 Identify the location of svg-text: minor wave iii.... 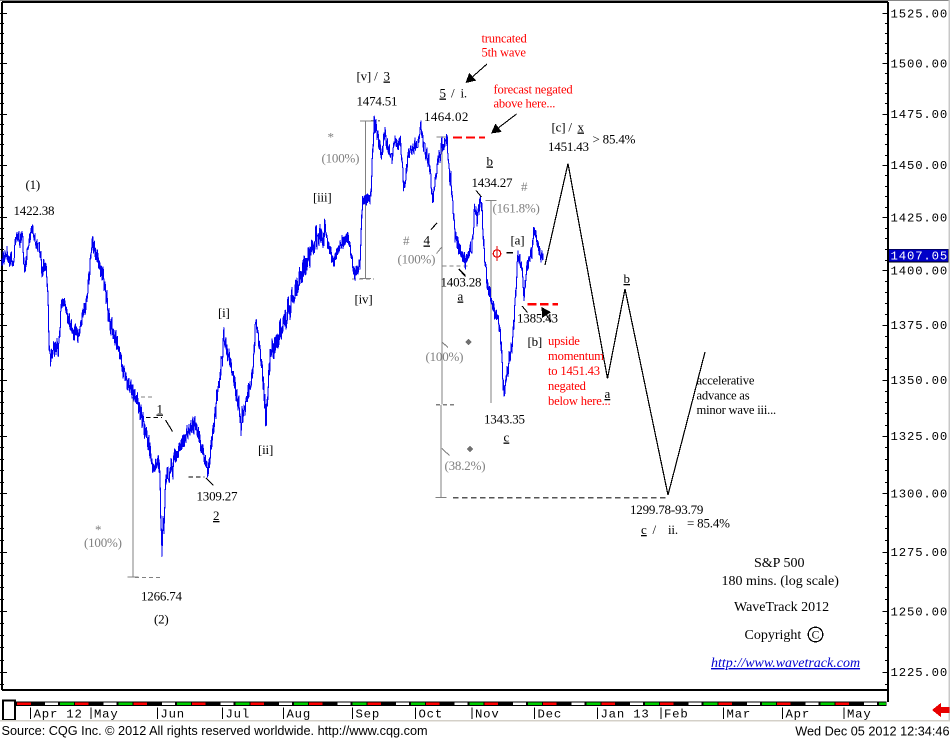
(737, 410).